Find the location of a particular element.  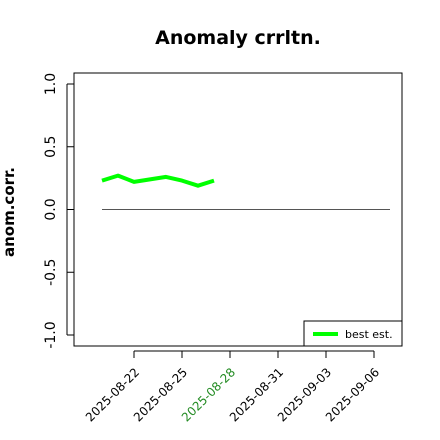

chart-title: Anomaly crrltn. is located at coordinates (238, 38).